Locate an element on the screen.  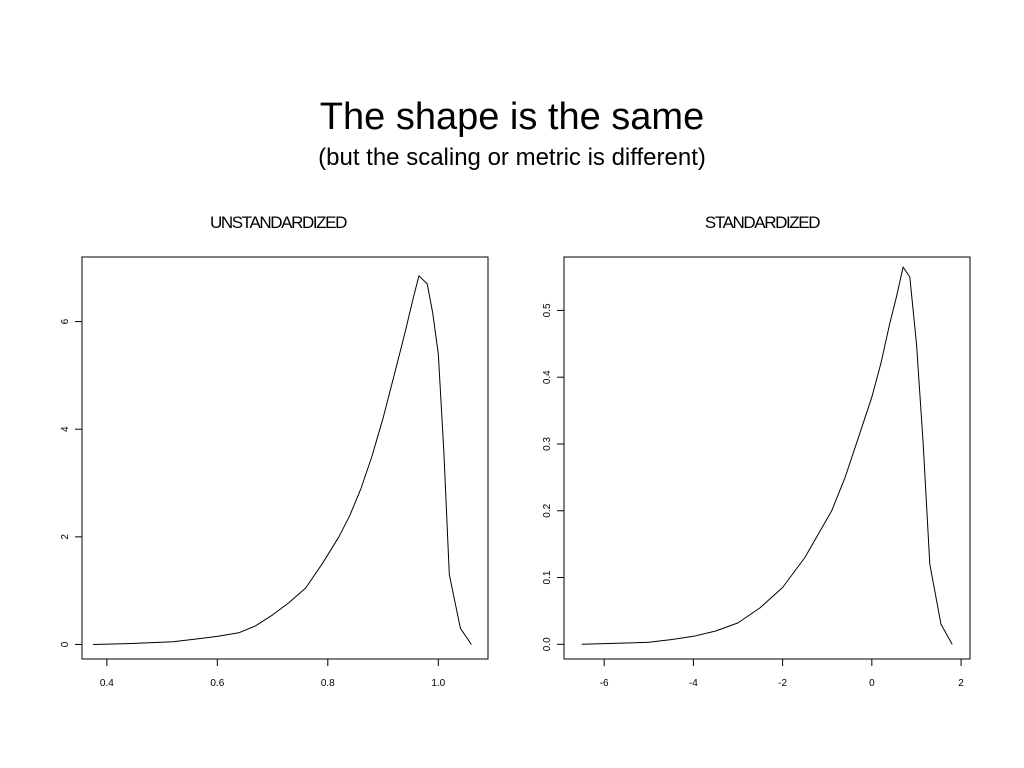
standardized-x-tick-label: -6 is located at coordinates (604, 683).